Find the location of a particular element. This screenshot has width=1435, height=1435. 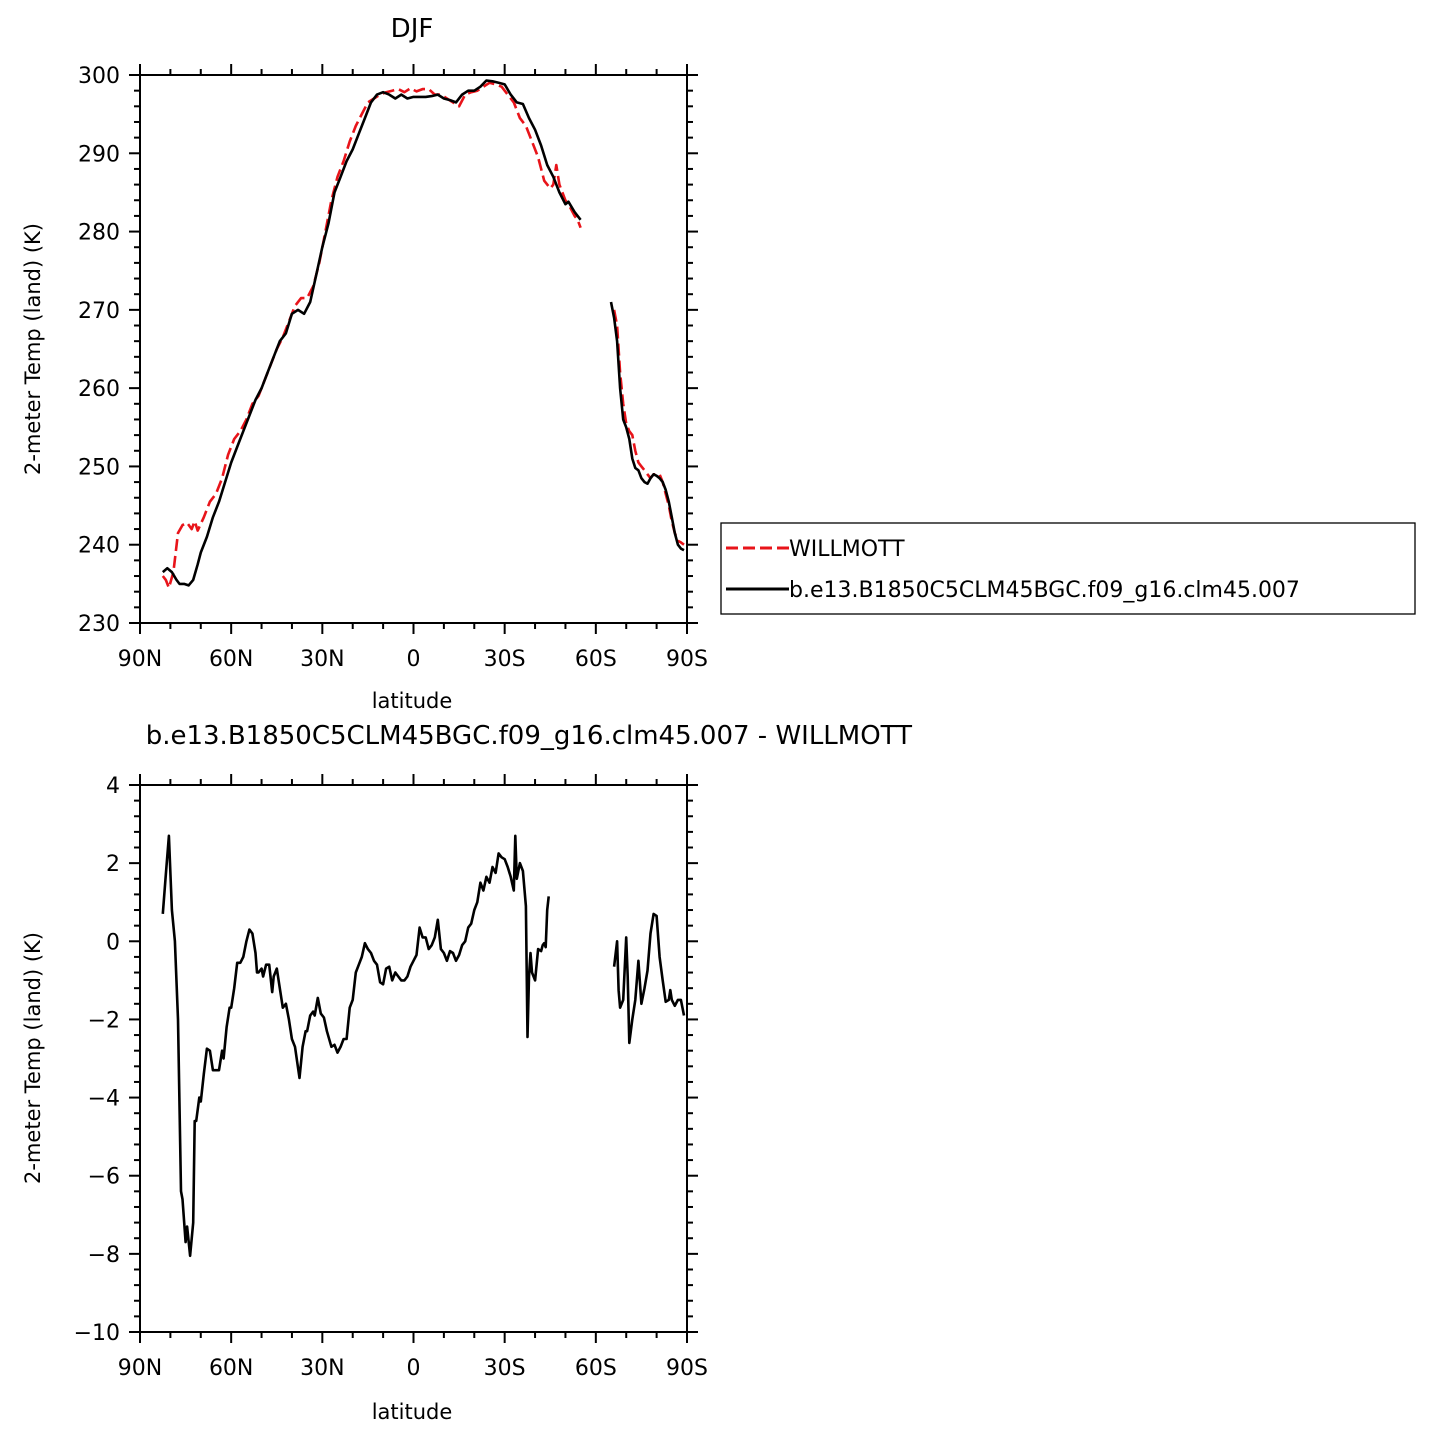

temperature-panel-xtick-label: 30N is located at coordinates (322, 659).